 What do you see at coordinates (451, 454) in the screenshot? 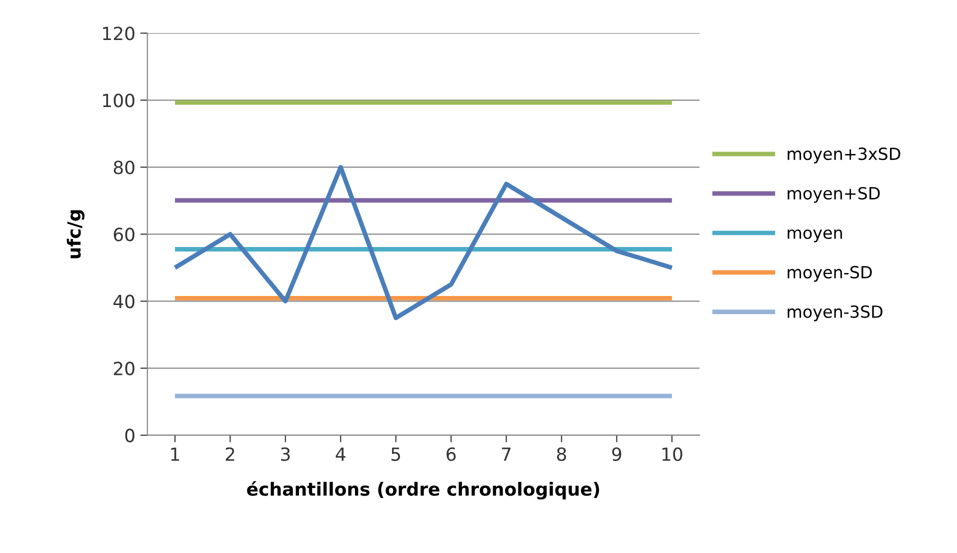
I see `x-tick-label: 6` at bounding box center [451, 454].